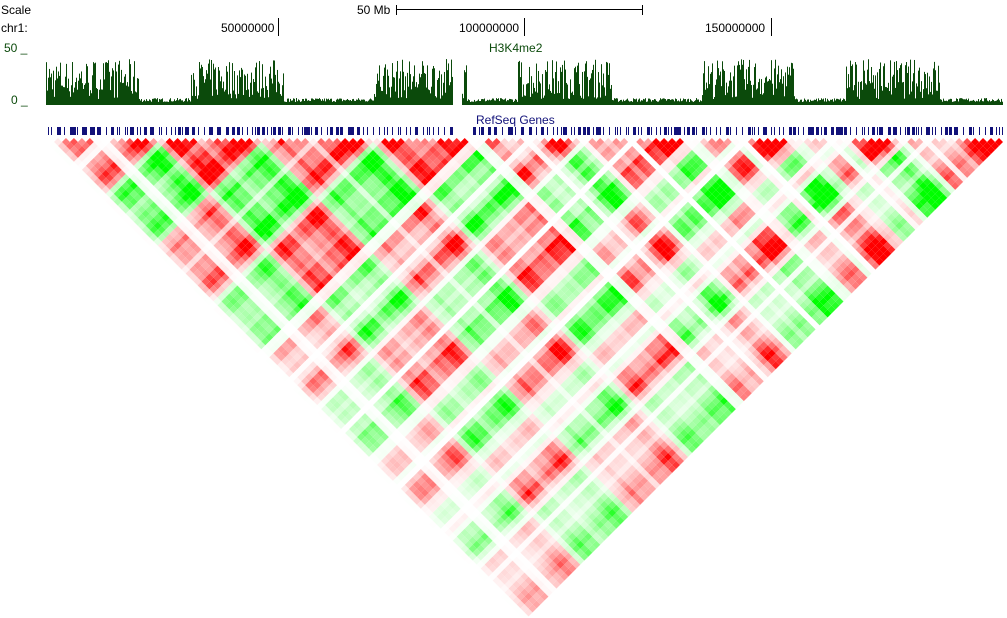 Image resolution: width=1007 pixels, height=618 pixels. What do you see at coordinates (374, 10) in the screenshot?
I see `scale-bar-label: 50 Mb` at bounding box center [374, 10].